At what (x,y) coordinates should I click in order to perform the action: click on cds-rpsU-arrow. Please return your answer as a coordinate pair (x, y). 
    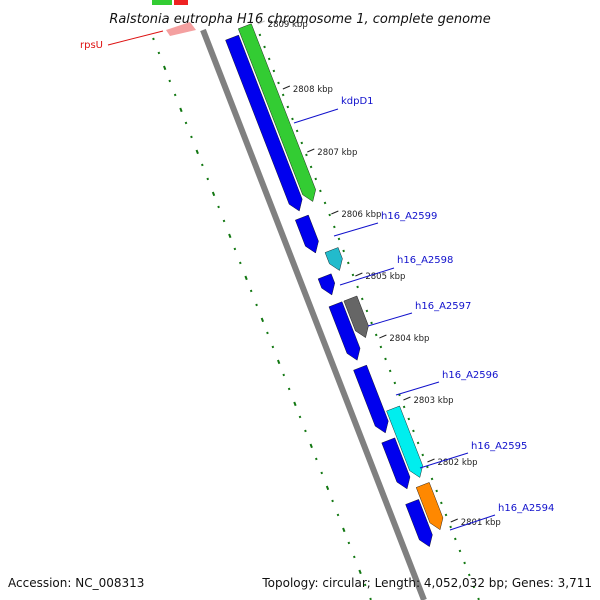
    Looking at the image, I should click on (181, 29).